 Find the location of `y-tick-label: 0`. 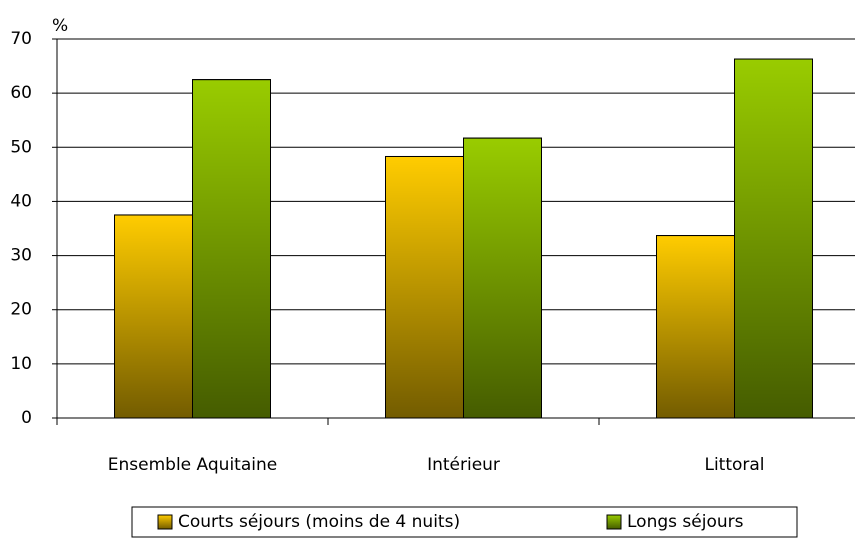

y-tick-label: 0 is located at coordinates (26, 418).